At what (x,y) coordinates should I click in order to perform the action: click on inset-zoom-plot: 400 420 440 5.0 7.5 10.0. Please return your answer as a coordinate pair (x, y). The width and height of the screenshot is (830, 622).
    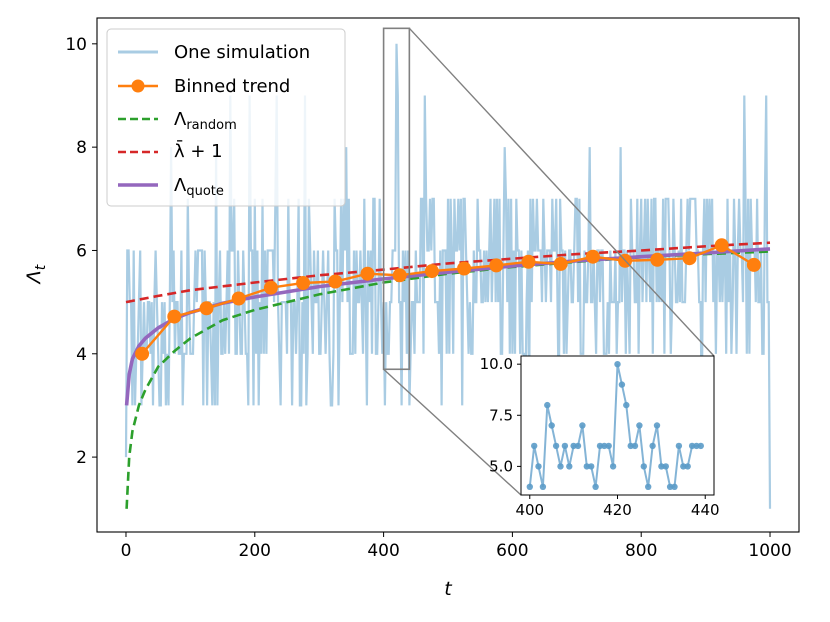
    Looking at the image, I should click on (600, 437).